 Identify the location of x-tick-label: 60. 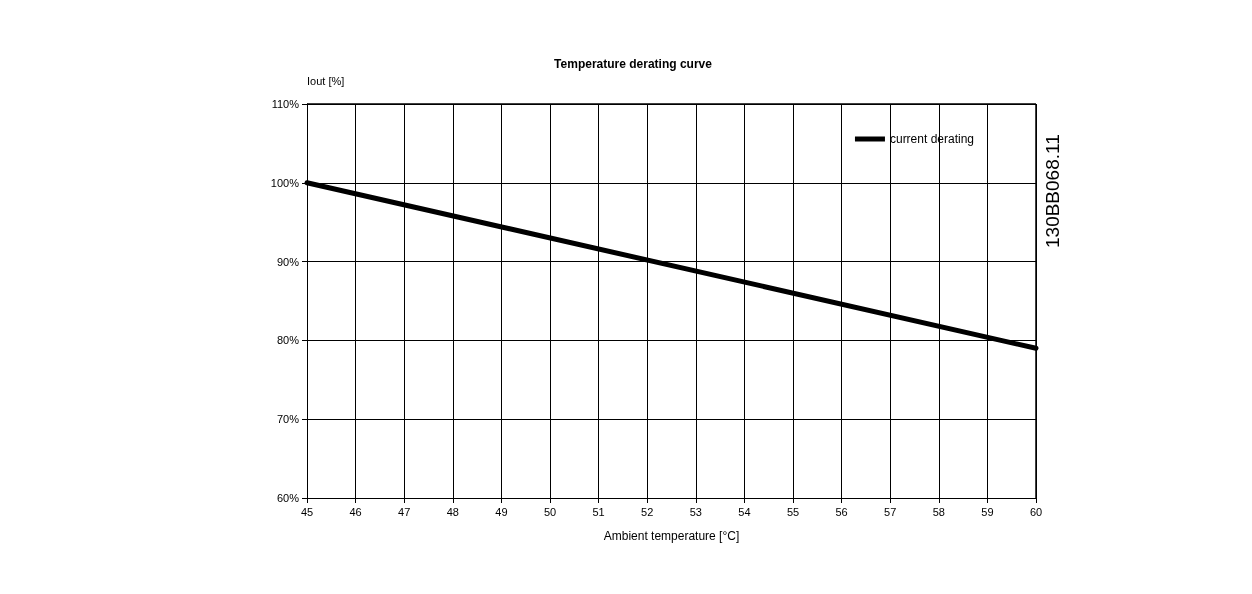
(1036, 511).